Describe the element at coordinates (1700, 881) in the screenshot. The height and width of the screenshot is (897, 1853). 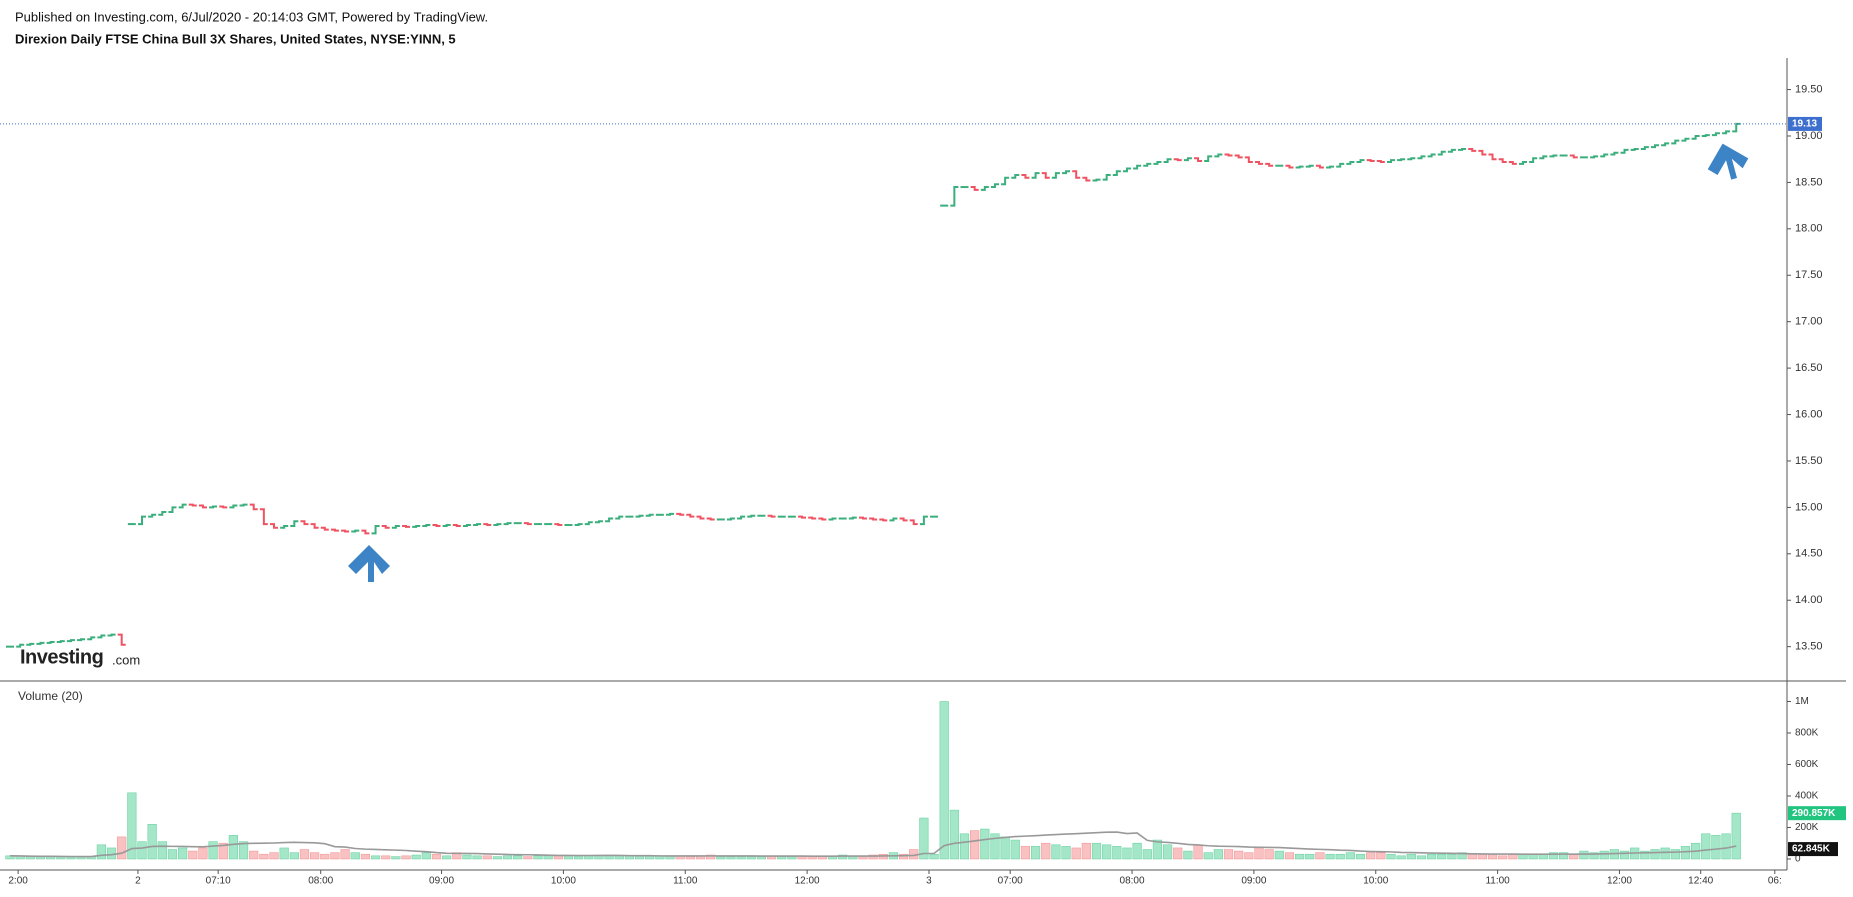
I see `x-tick-label: 12:40` at that location.